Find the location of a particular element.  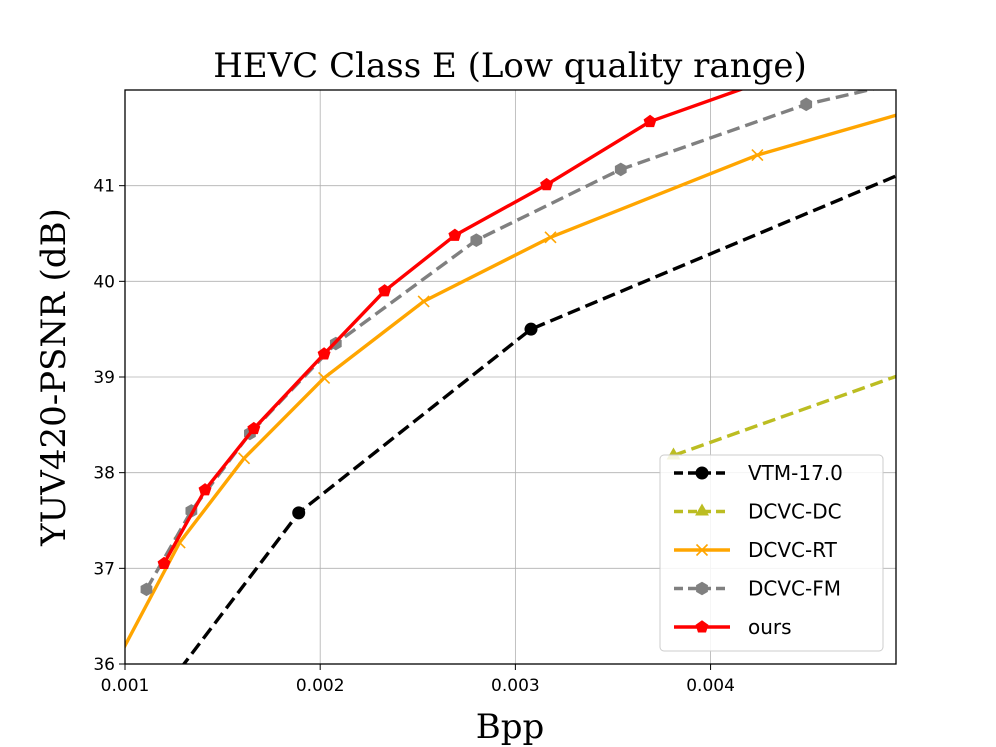

series-line-dcvc-dc is located at coordinates (784, 416).